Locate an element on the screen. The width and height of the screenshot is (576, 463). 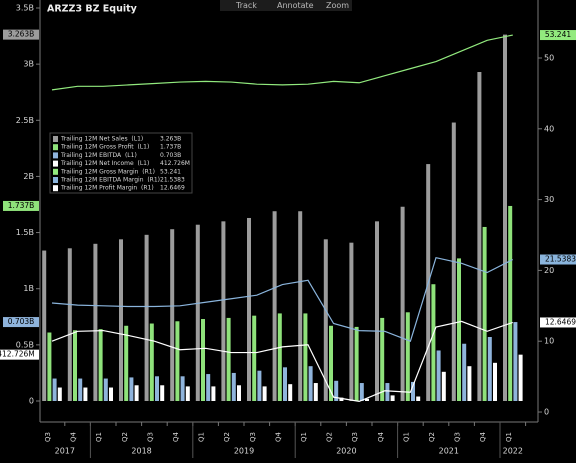
year-label: 2017 is located at coordinates (65, 451).